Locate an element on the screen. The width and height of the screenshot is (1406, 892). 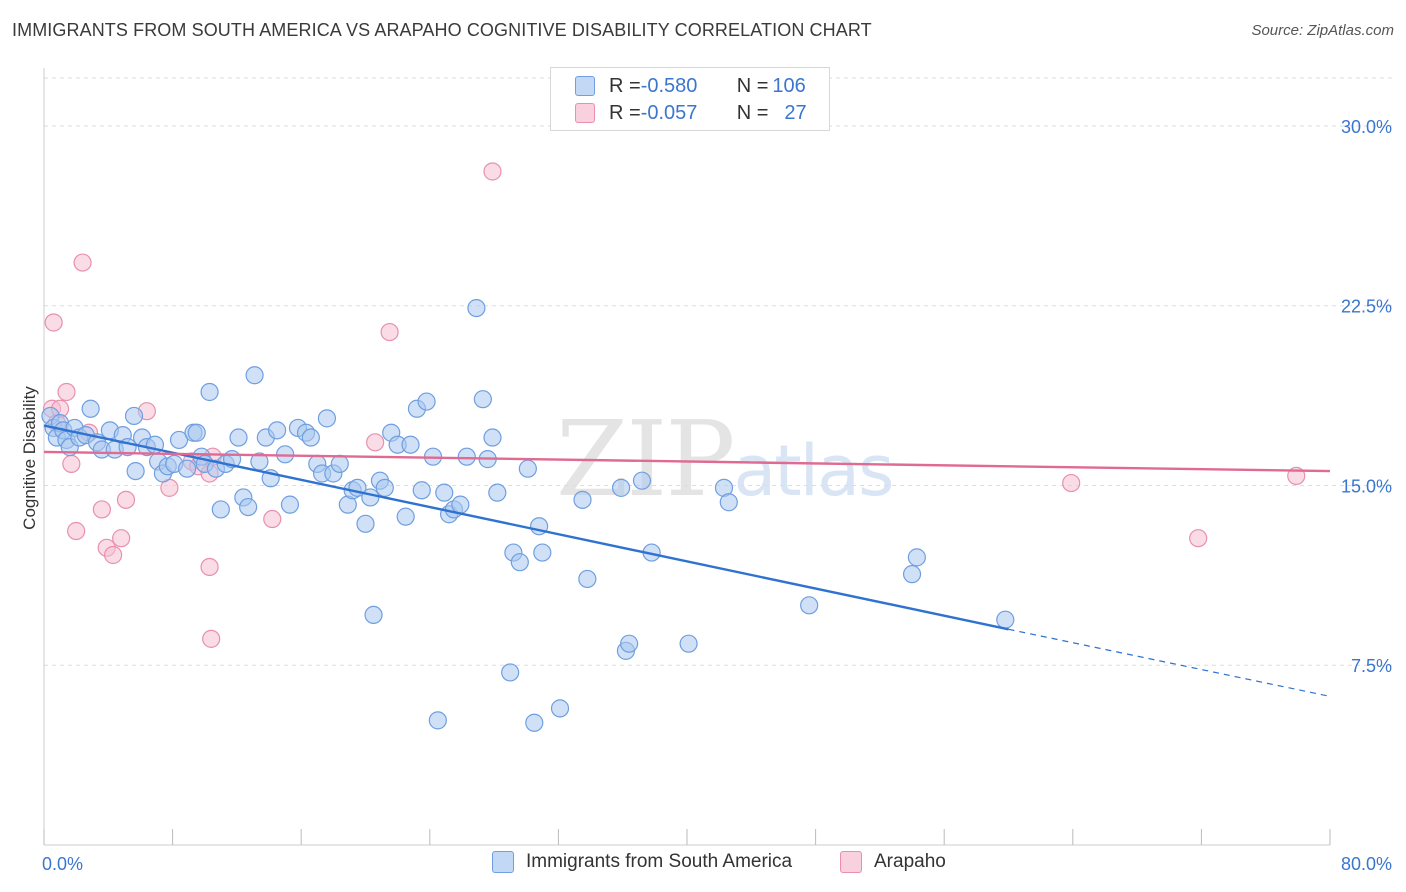
legend-label: Immigrants from South America is located at coordinates (659, 861).